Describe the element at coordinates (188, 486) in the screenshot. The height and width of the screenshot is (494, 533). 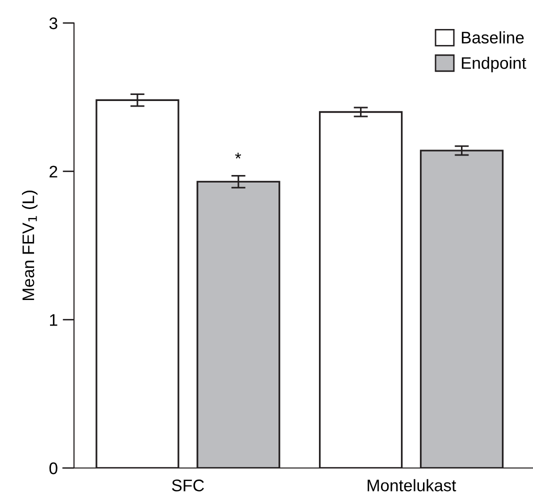
I see `x-tick-label: SFC` at that location.